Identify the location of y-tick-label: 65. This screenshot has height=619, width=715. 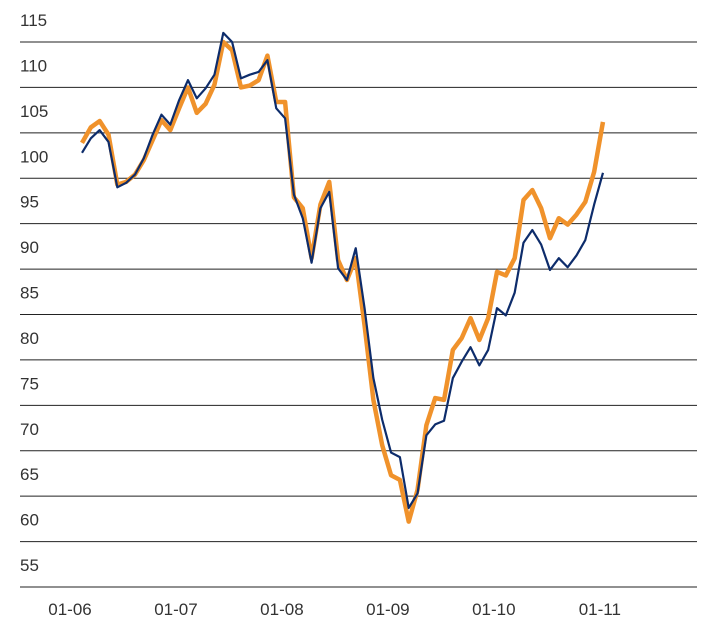
(29, 474).